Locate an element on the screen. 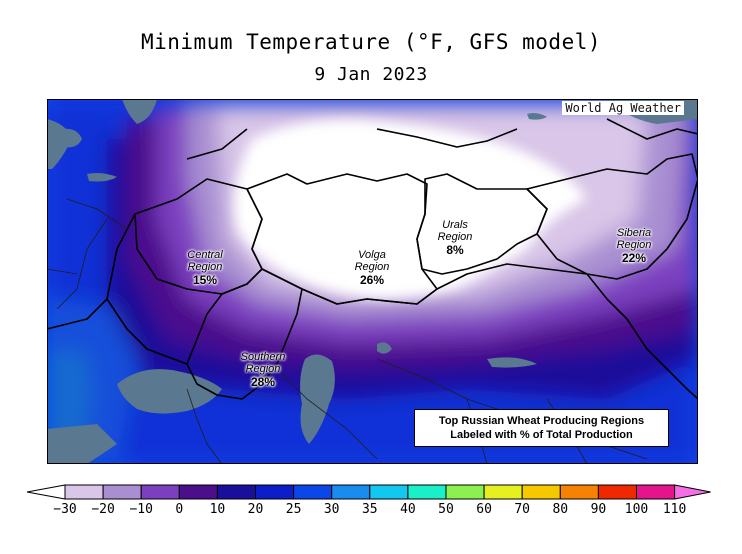 The image size is (742, 554). legend-tick-label: 60 is located at coordinates (484, 509).